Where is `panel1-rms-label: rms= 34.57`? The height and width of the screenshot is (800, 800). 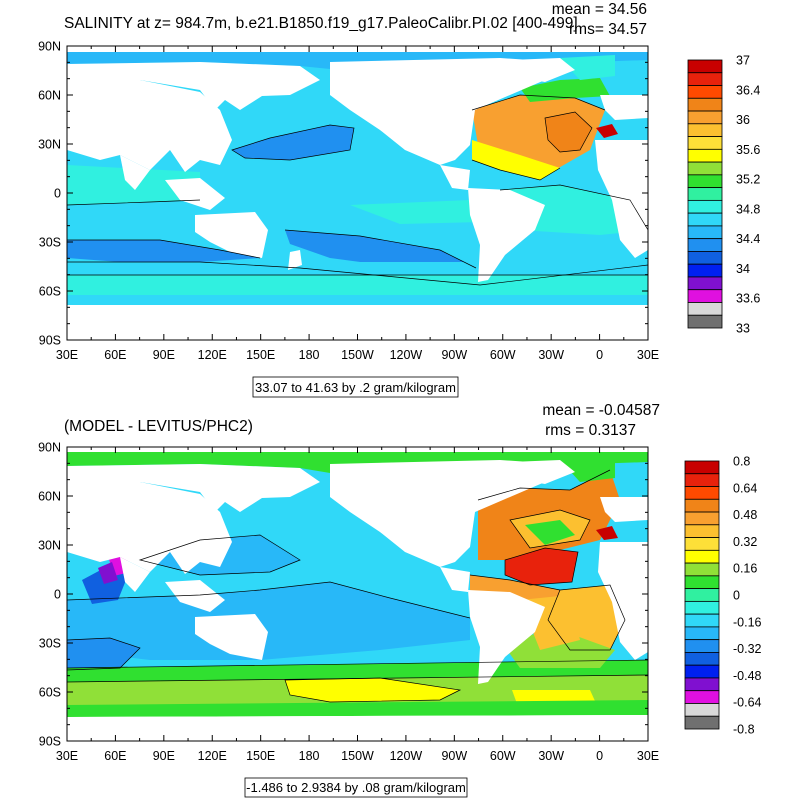 panel1-rms-label: rms= 34.57 is located at coordinates (608, 29).